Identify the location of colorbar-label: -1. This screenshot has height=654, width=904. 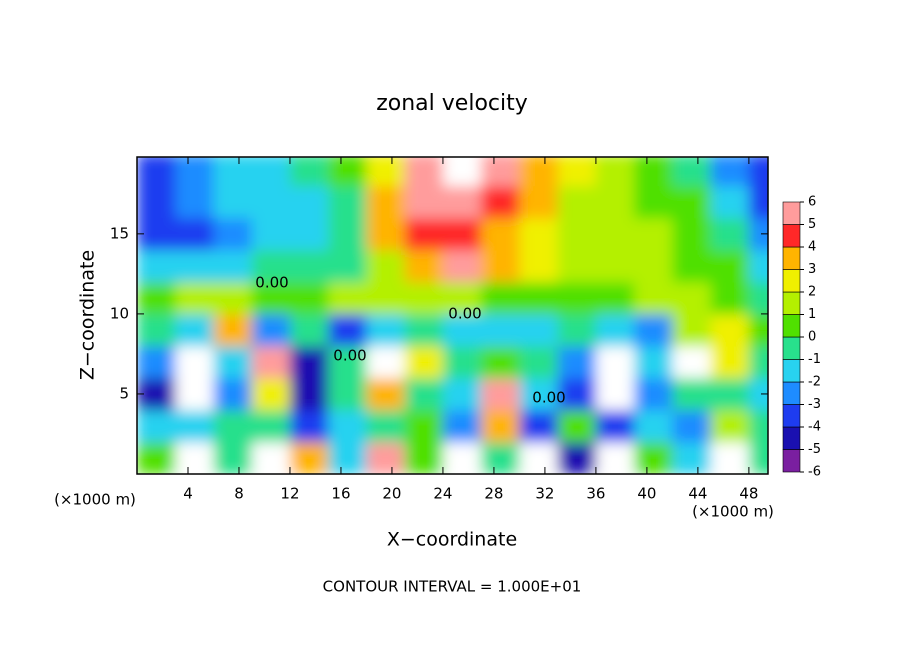
(814, 359).